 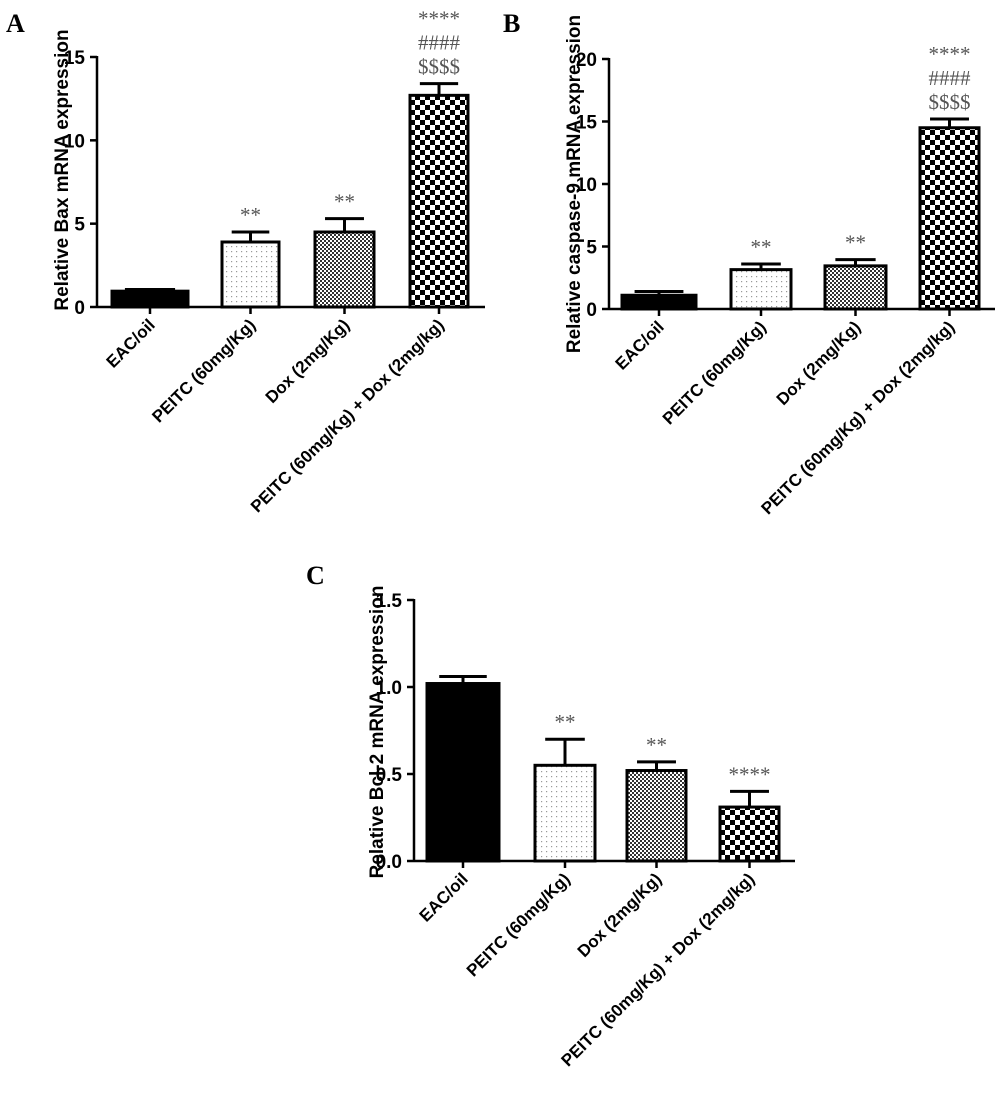 I want to click on panel-b-y-axis-label: Relative caspase-9 mRNA expression, so click(x=574, y=184).